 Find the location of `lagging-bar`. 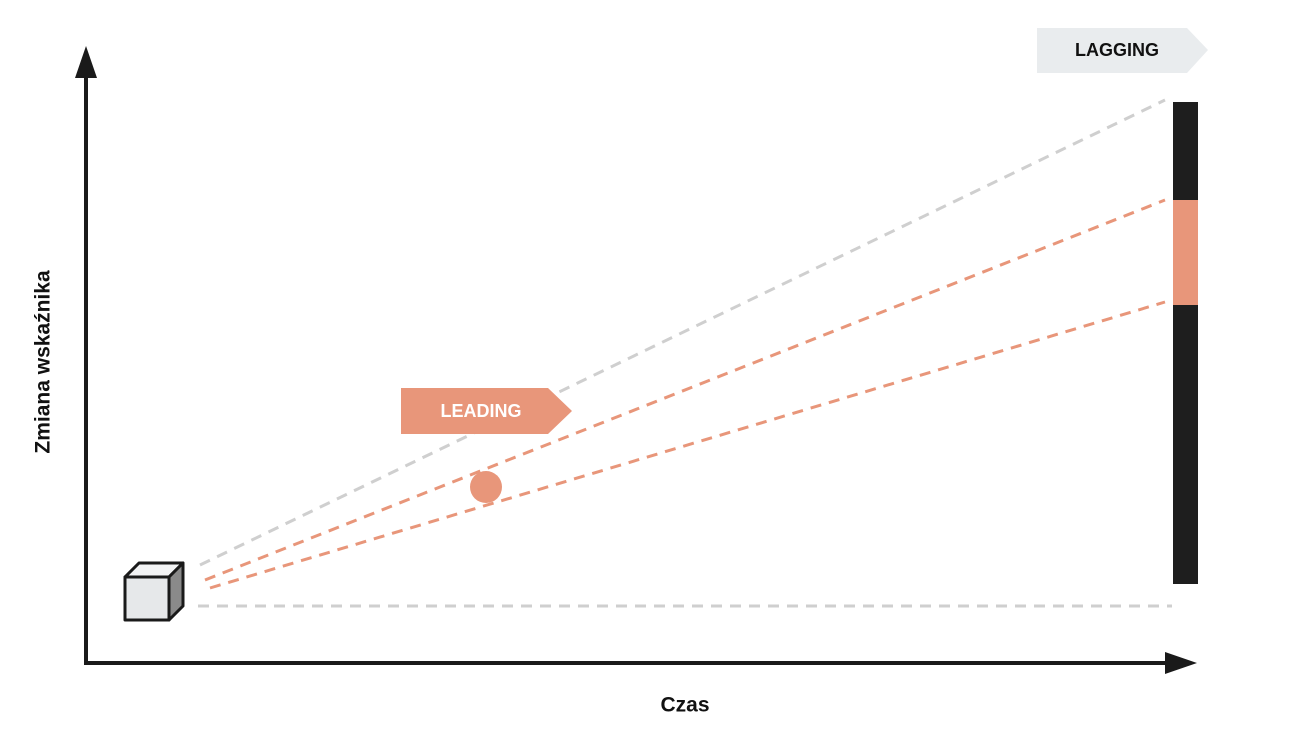

lagging-bar is located at coordinates (1185, 343).